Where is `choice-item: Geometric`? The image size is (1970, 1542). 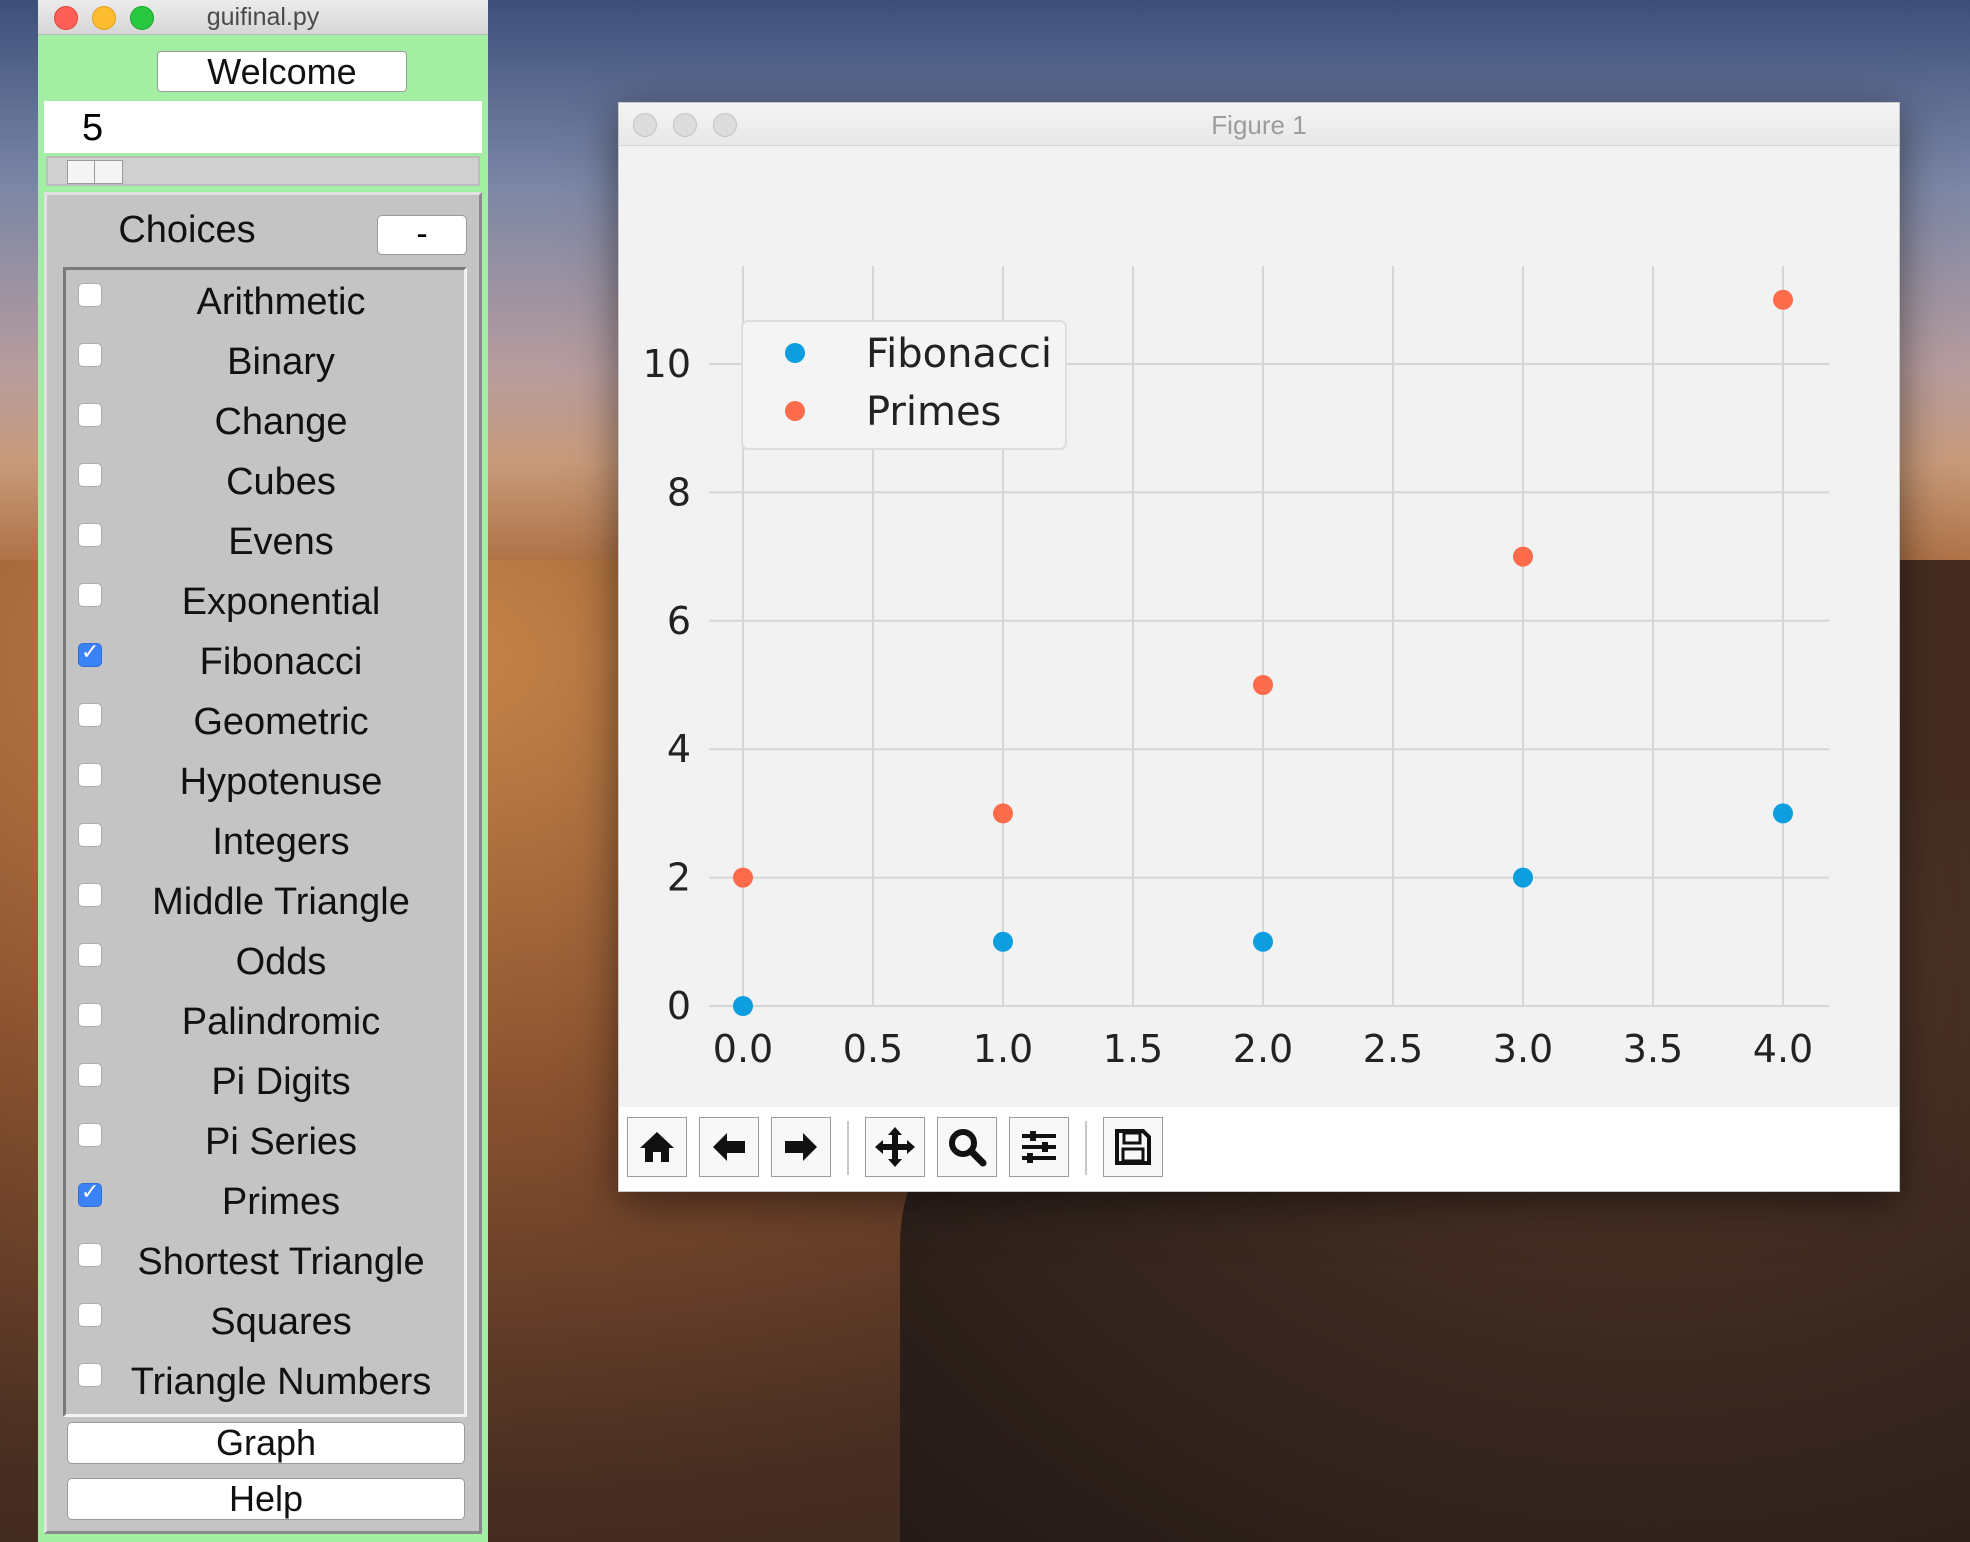 choice-item: Geometric is located at coordinates (265, 726).